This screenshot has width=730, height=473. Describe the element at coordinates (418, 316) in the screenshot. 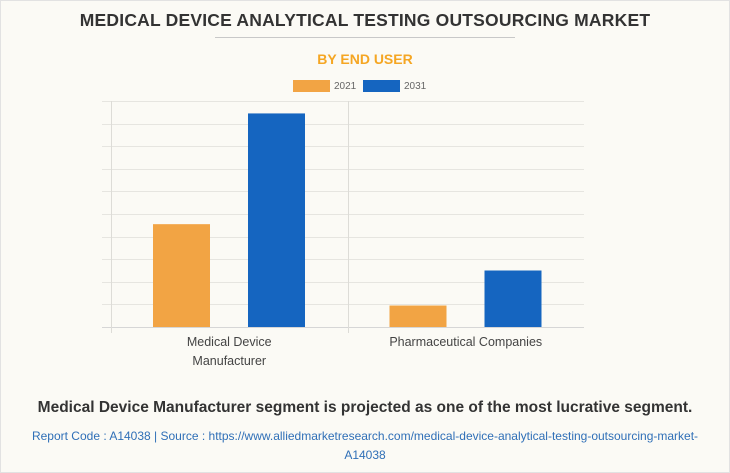

I see `bar-2021-pharmaceutical-companies` at that location.